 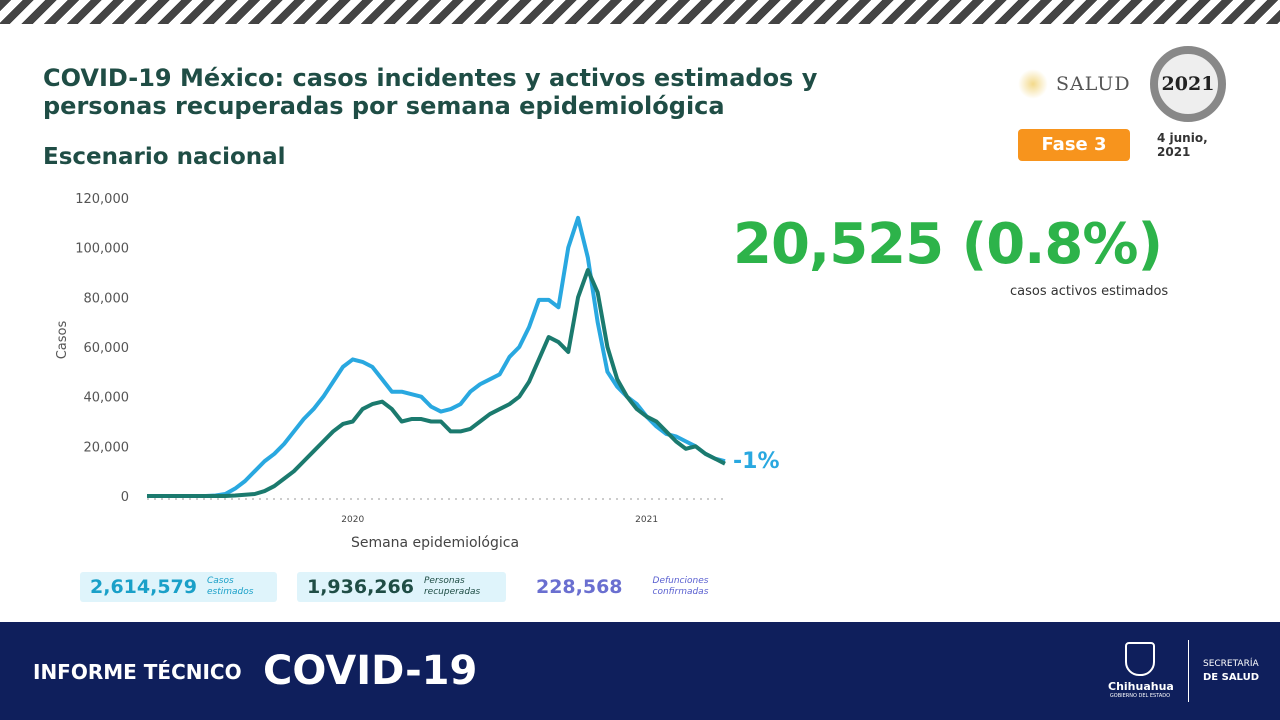 I want to click on stat-value: 2,614,579, so click(x=143, y=587).